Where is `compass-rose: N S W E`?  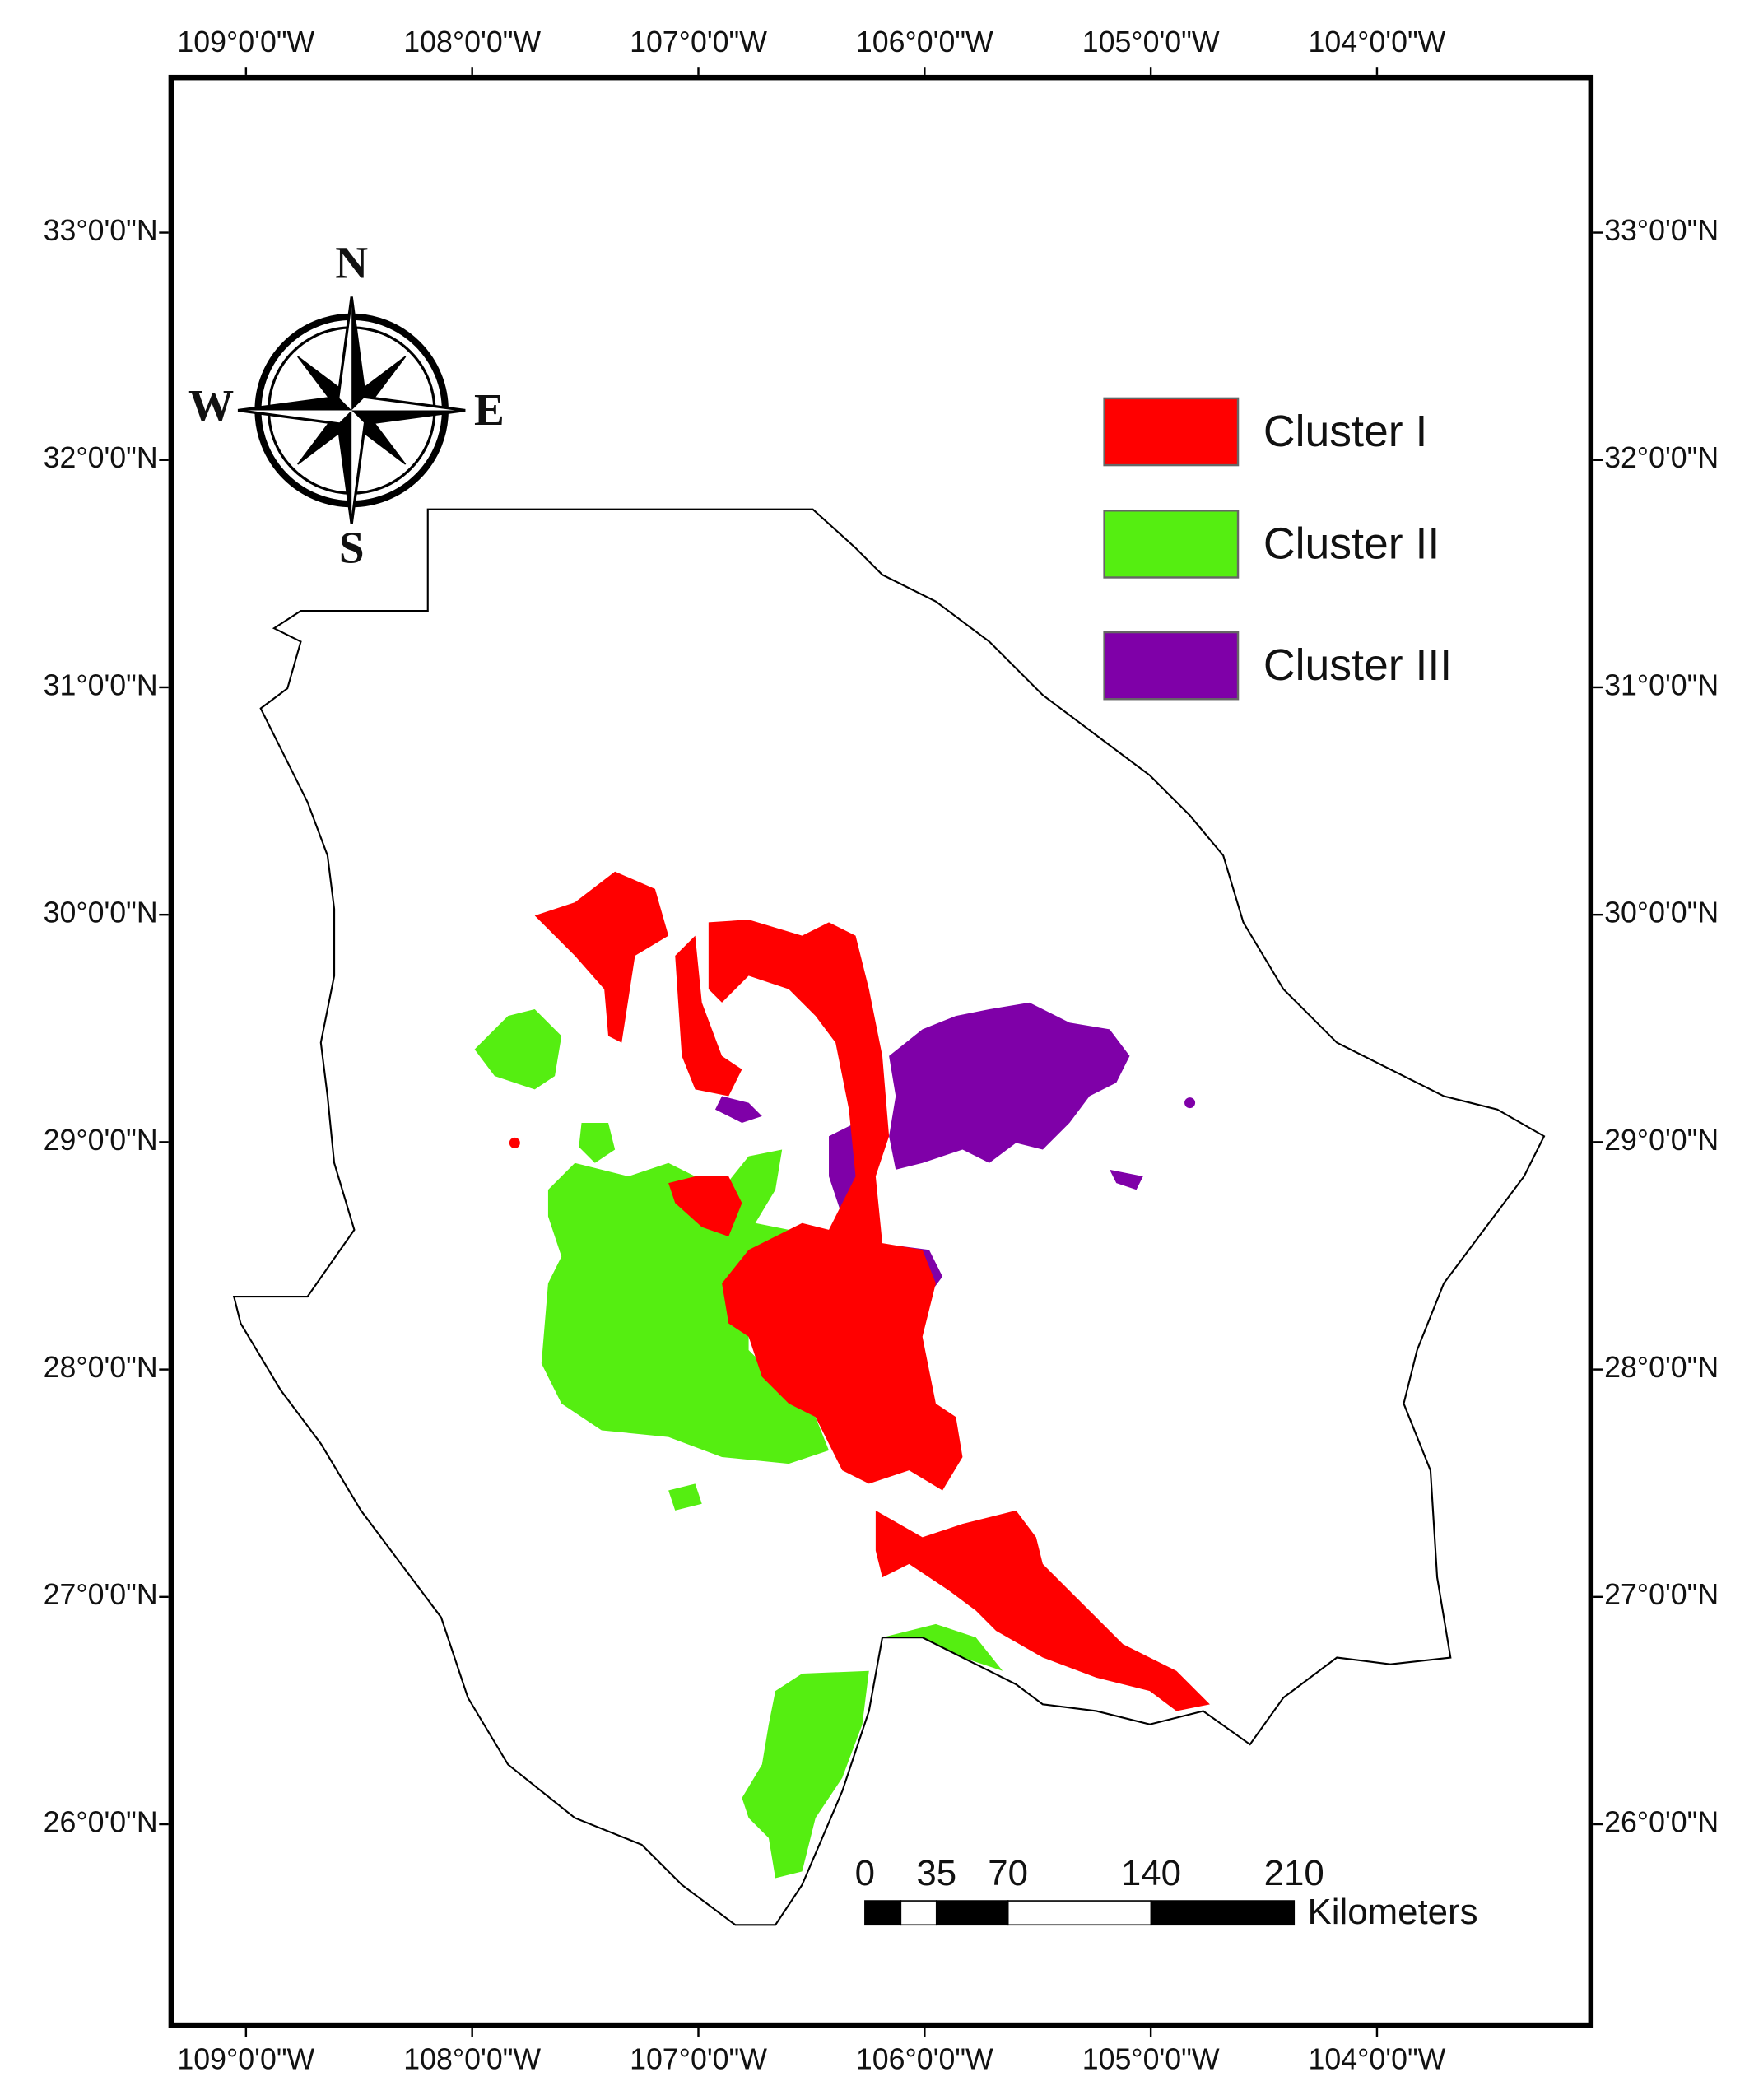
compass-rose: N S W E is located at coordinates (346, 404).